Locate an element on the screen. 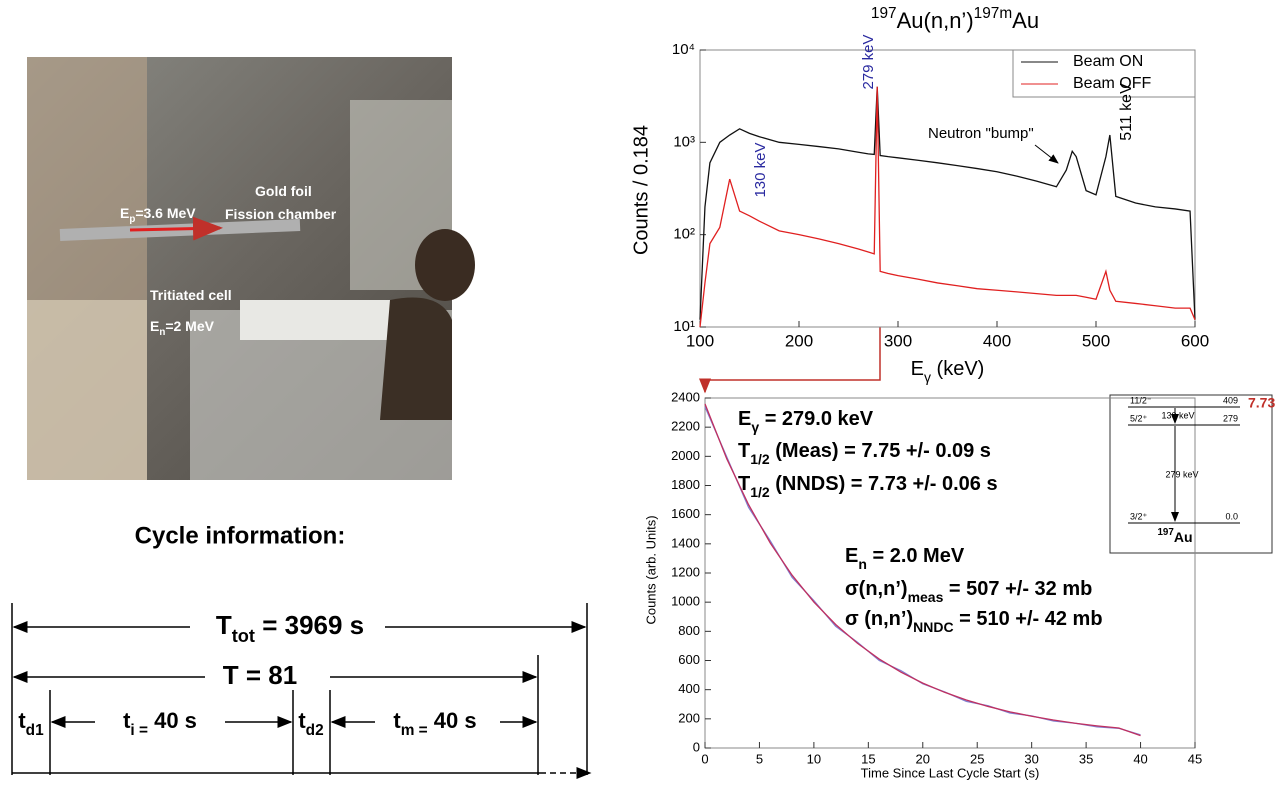 The image size is (1275, 787). transition-label: 279 keV is located at coordinates (1181, 474).